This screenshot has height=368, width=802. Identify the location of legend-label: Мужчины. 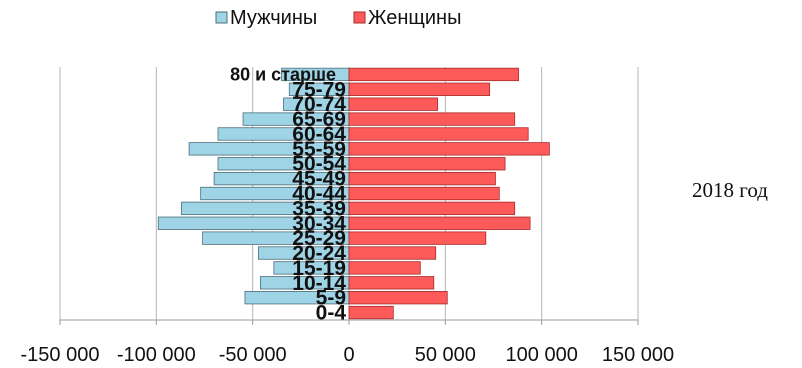
(273, 18).